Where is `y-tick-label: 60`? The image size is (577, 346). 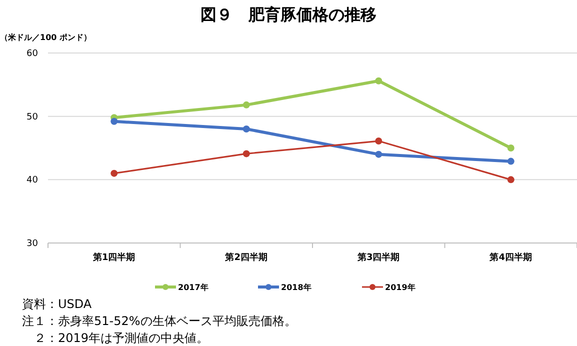
y-tick-label: 60 is located at coordinates (32, 54).